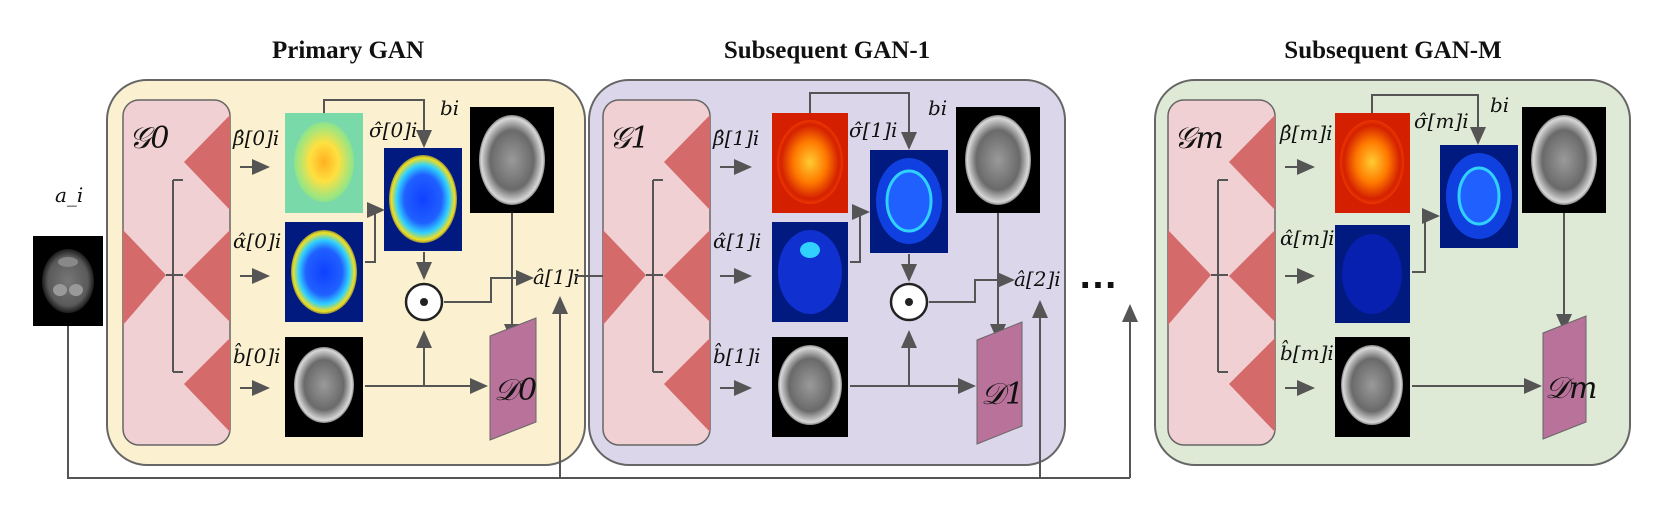 This screenshot has width=1678, height=524. Describe the element at coordinates (68, 281) in the screenshot. I see `input-brain` at that location.